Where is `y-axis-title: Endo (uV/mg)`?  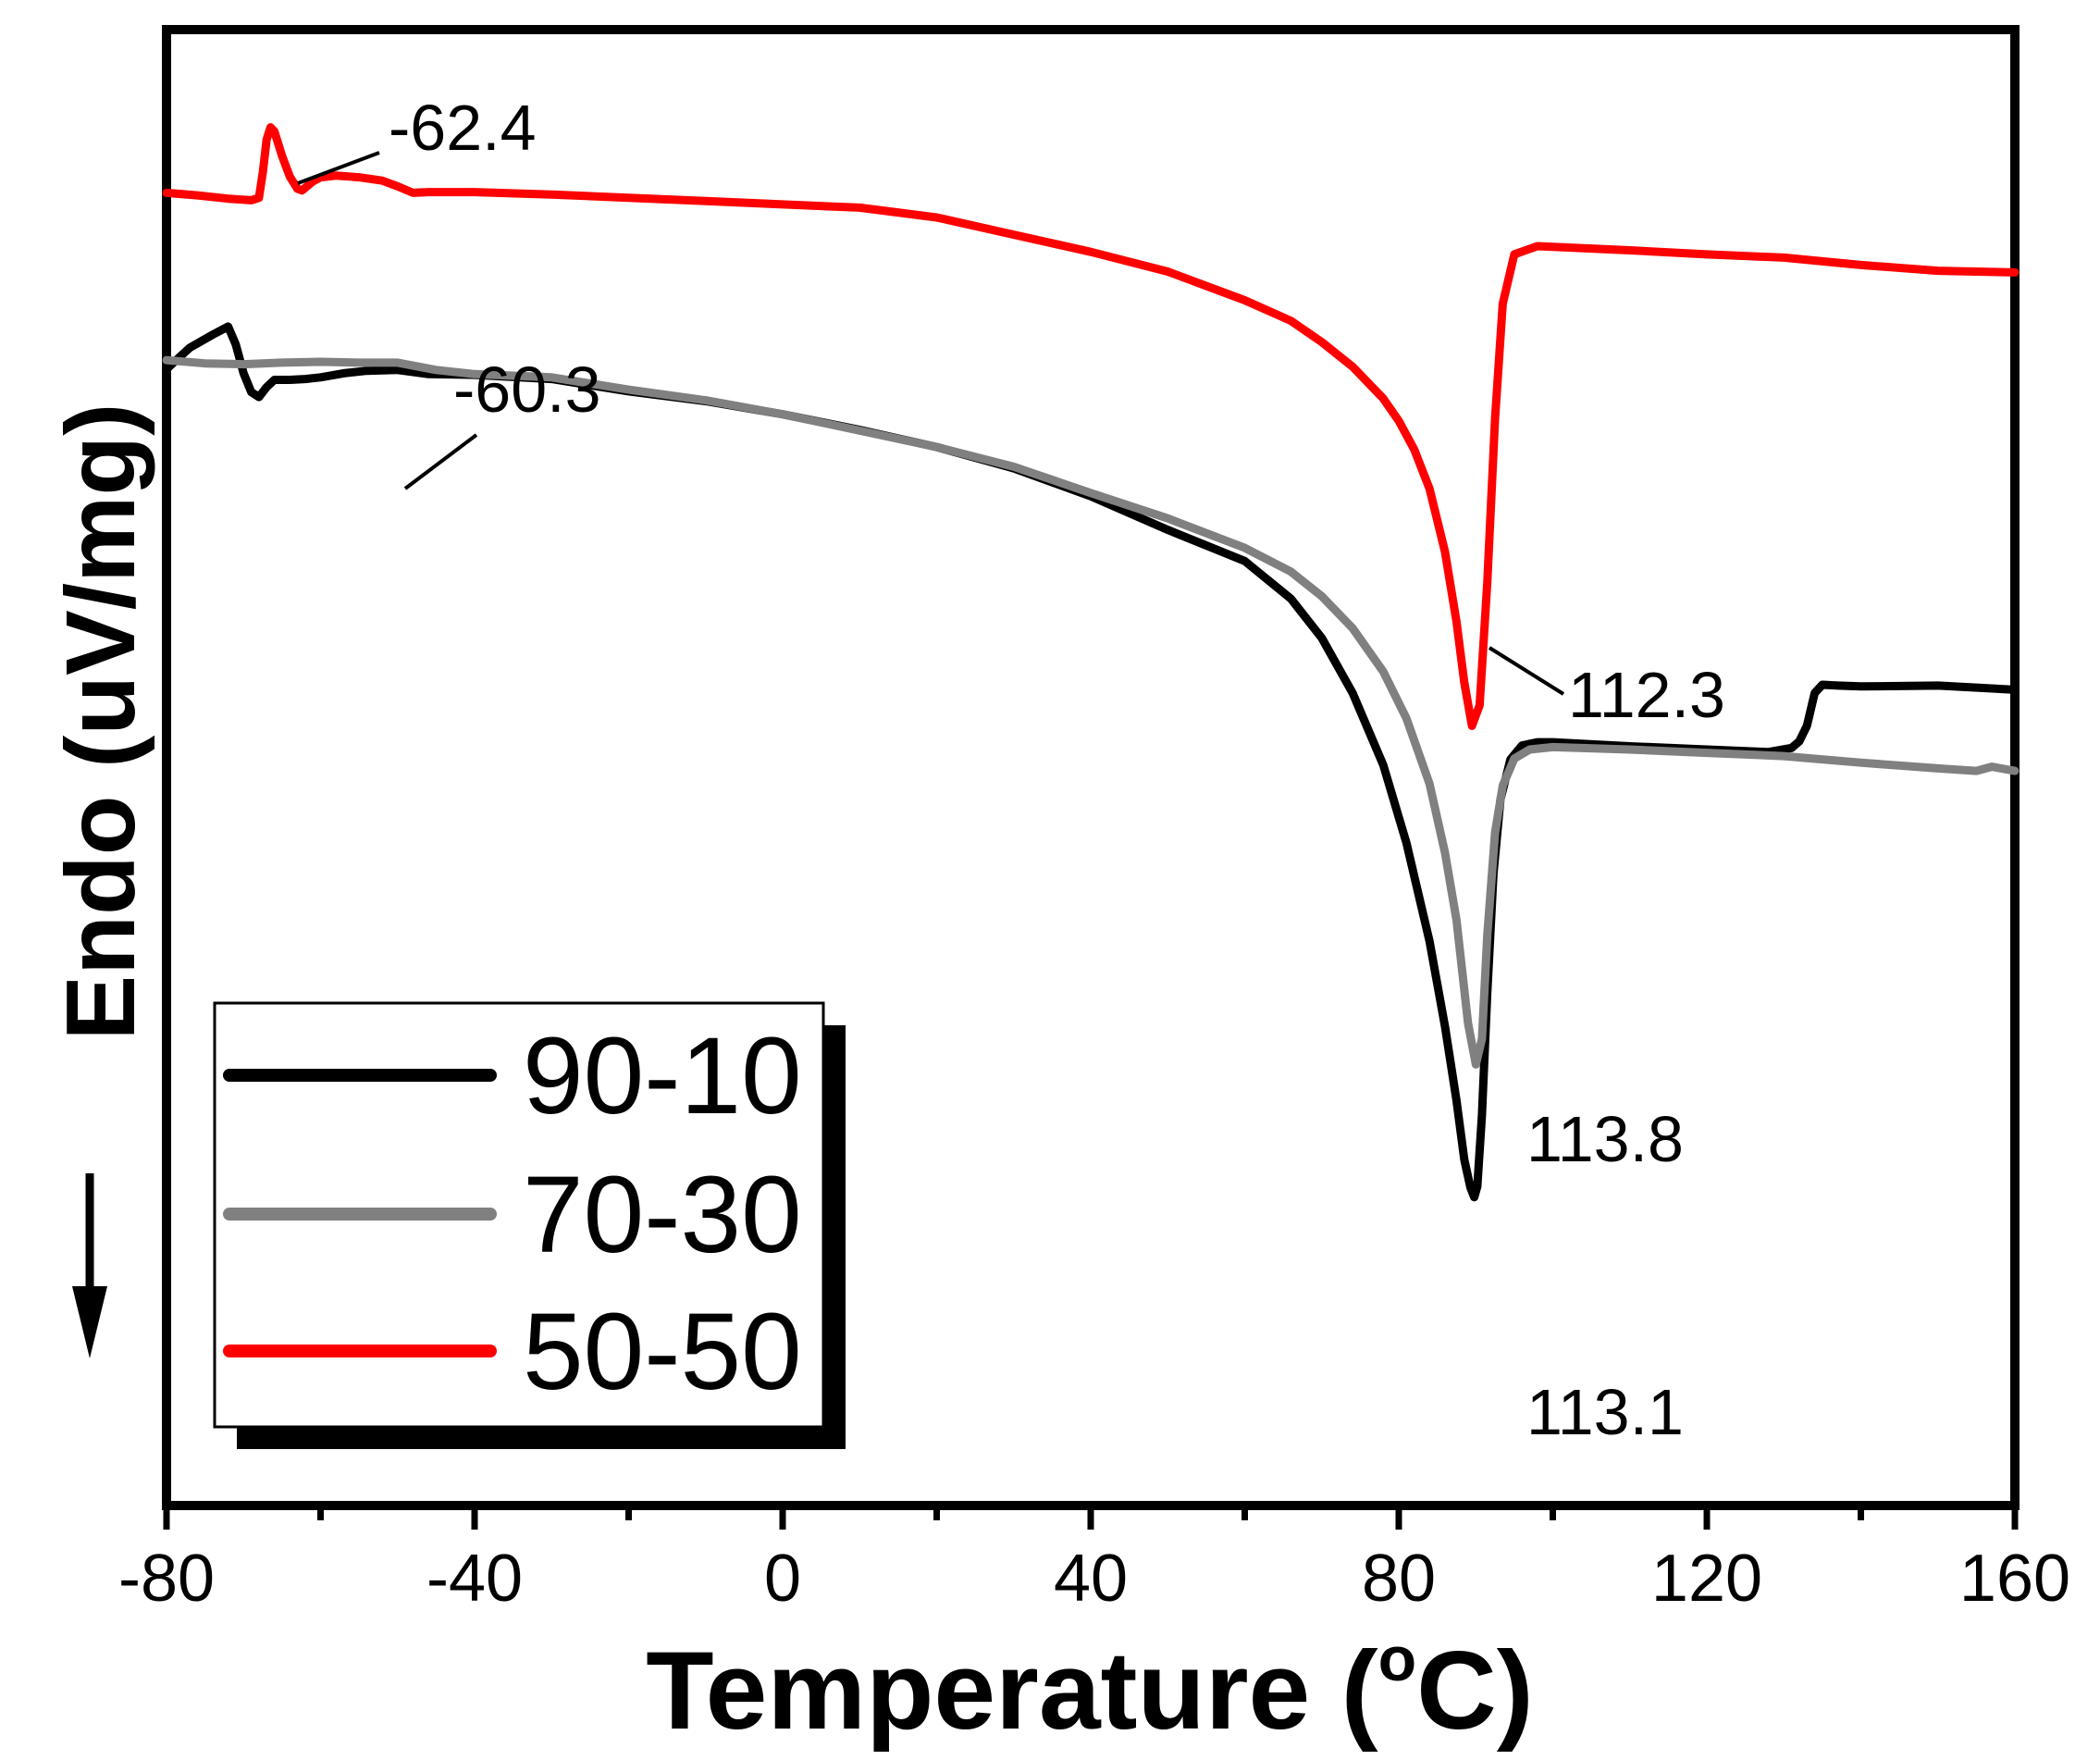 y-axis-title: Endo (uV/mg) is located at coordinates (100, 722).